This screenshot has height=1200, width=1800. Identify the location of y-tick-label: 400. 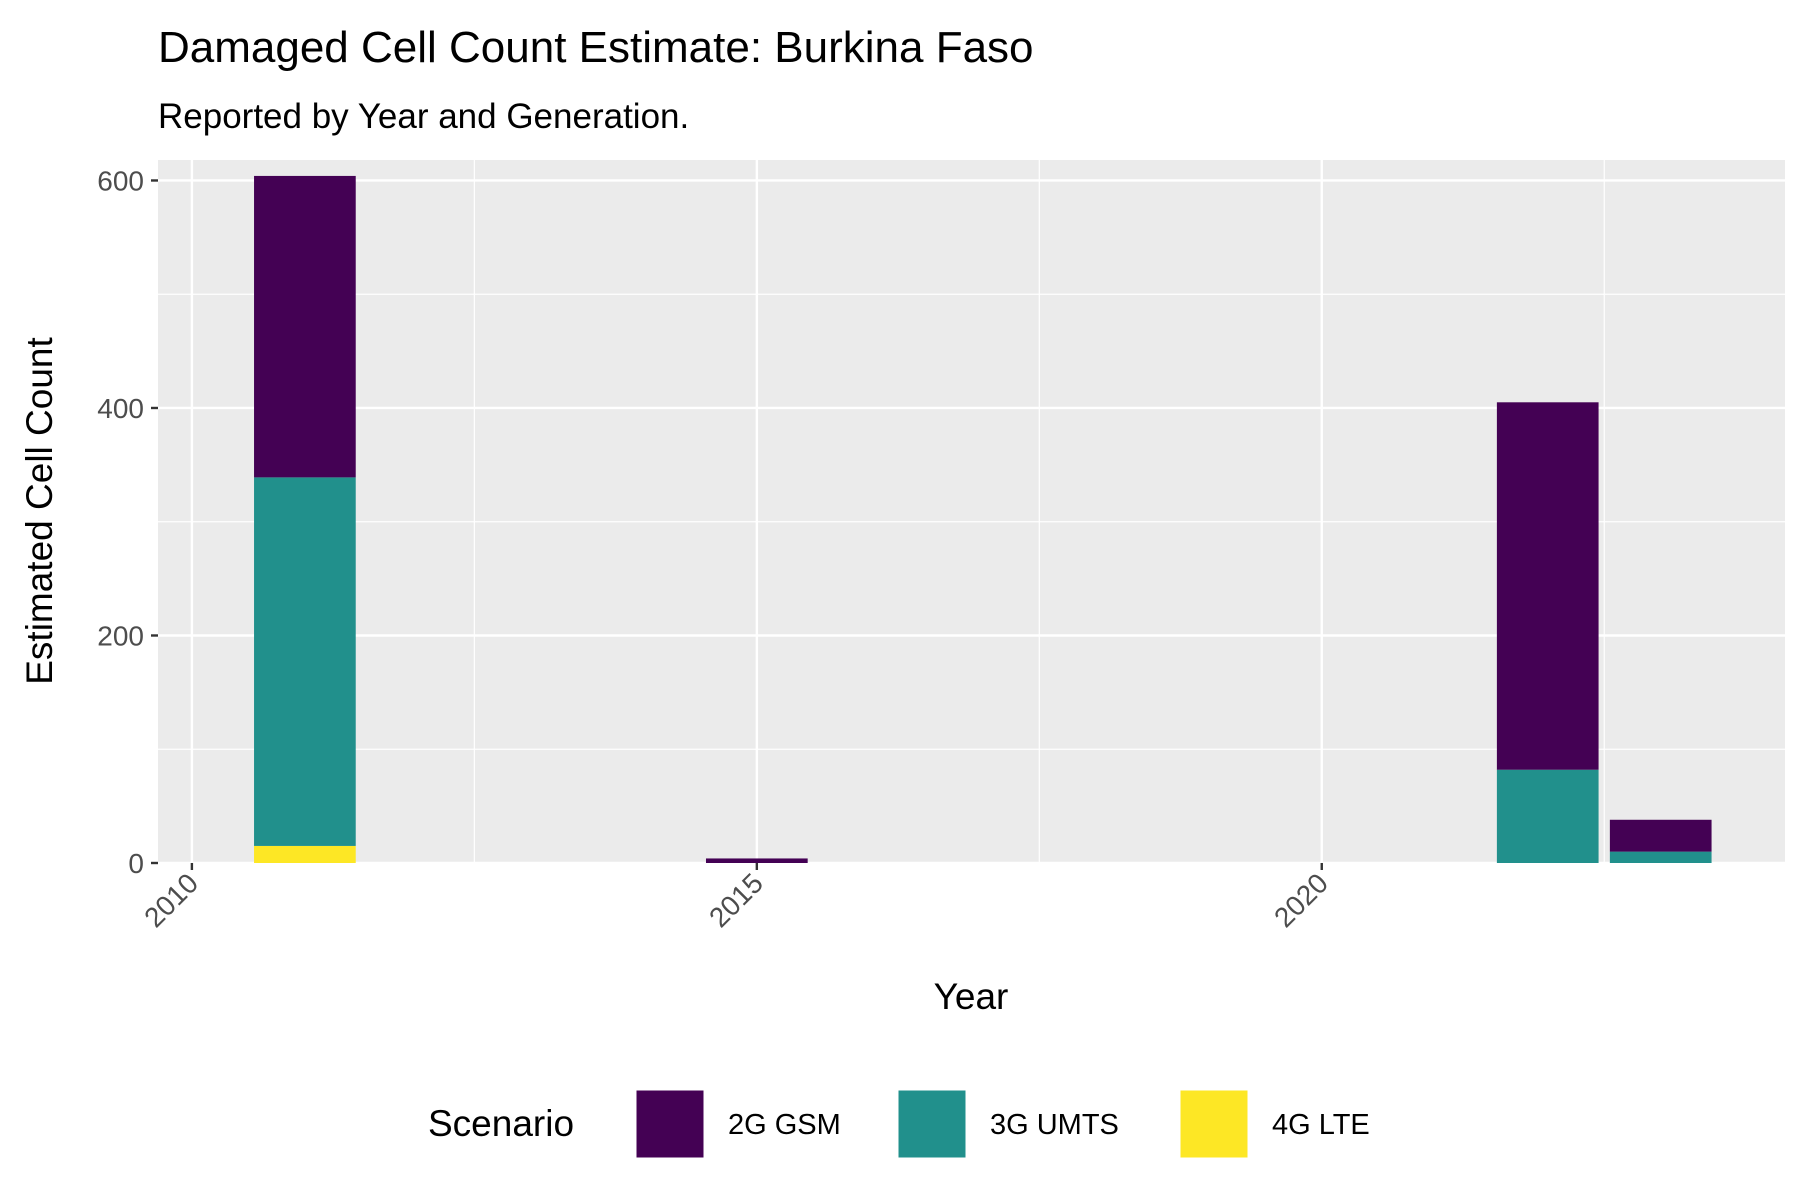
(120, 408).